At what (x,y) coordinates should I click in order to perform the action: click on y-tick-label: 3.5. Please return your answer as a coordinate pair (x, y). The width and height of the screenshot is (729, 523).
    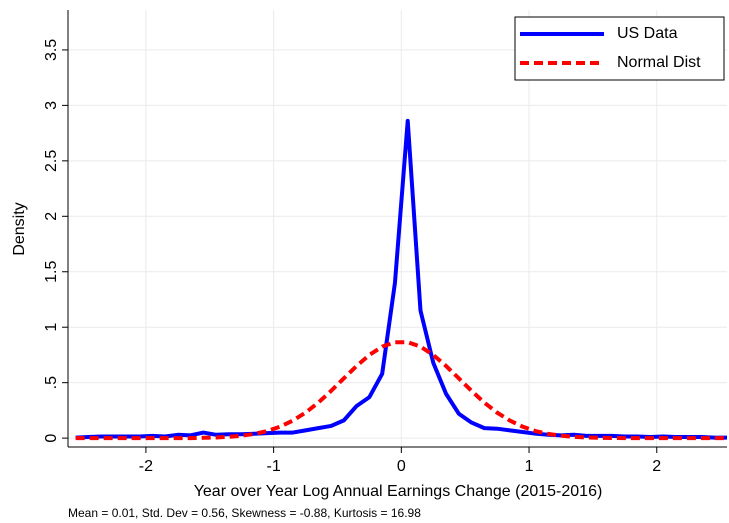
    Looking at the image, I should click on (51, 50).